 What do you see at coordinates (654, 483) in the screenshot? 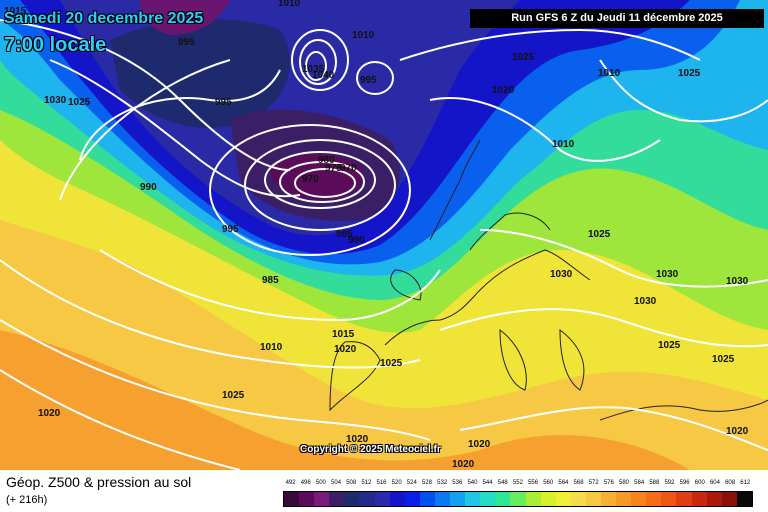
I see `scale-tick-label: 588` at bounding box center [654, 483].